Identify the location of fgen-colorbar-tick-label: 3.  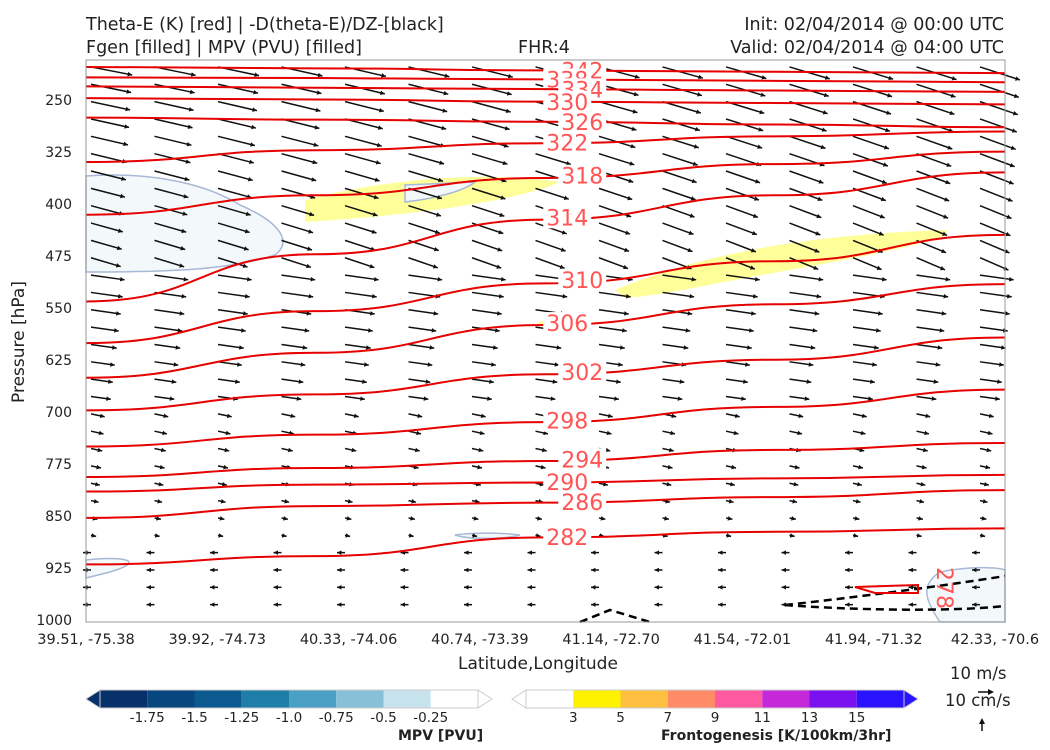
(573, 718).